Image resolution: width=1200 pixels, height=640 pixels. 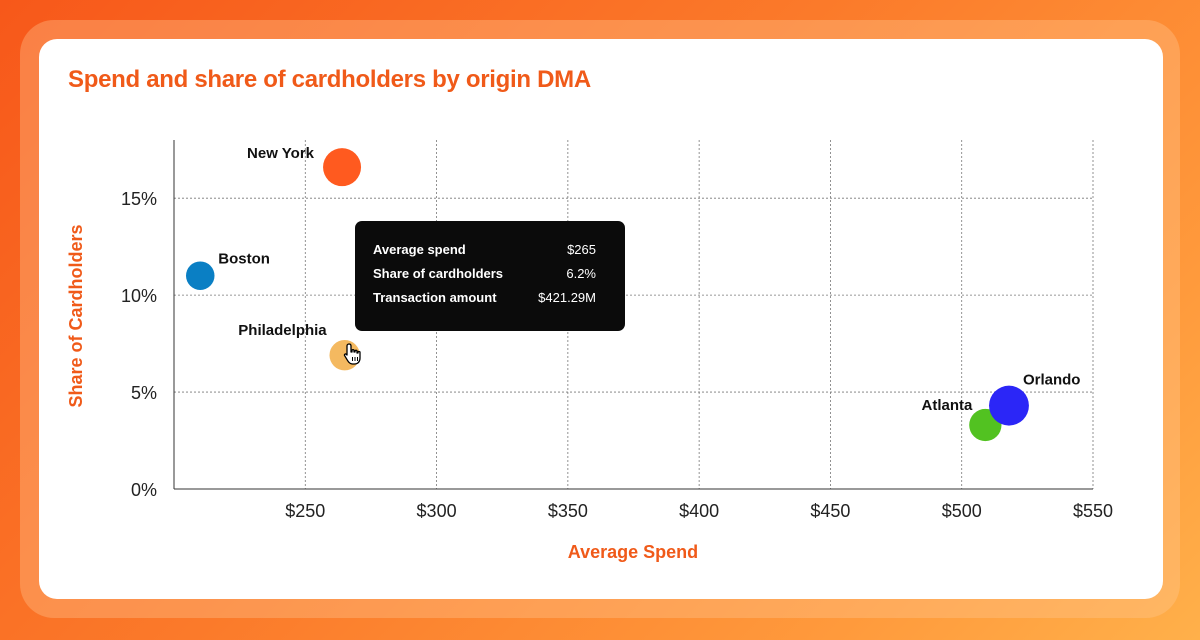 I want to click on point-label: New York, so click(x=281, y=153).